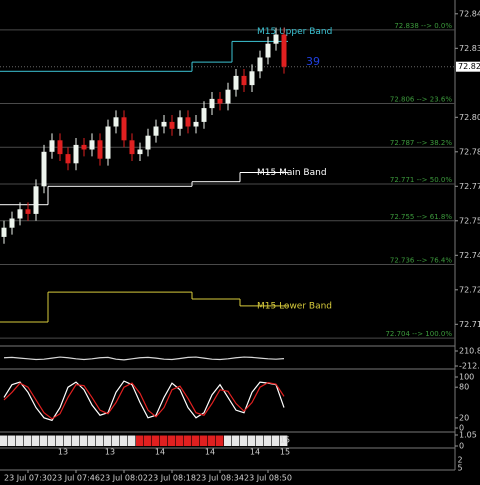 The width and height of the screenshot is (480, 485). Describe the element at coordinates (459, 460) in the screenshot. I see `bar-annotation: 2` at that location.